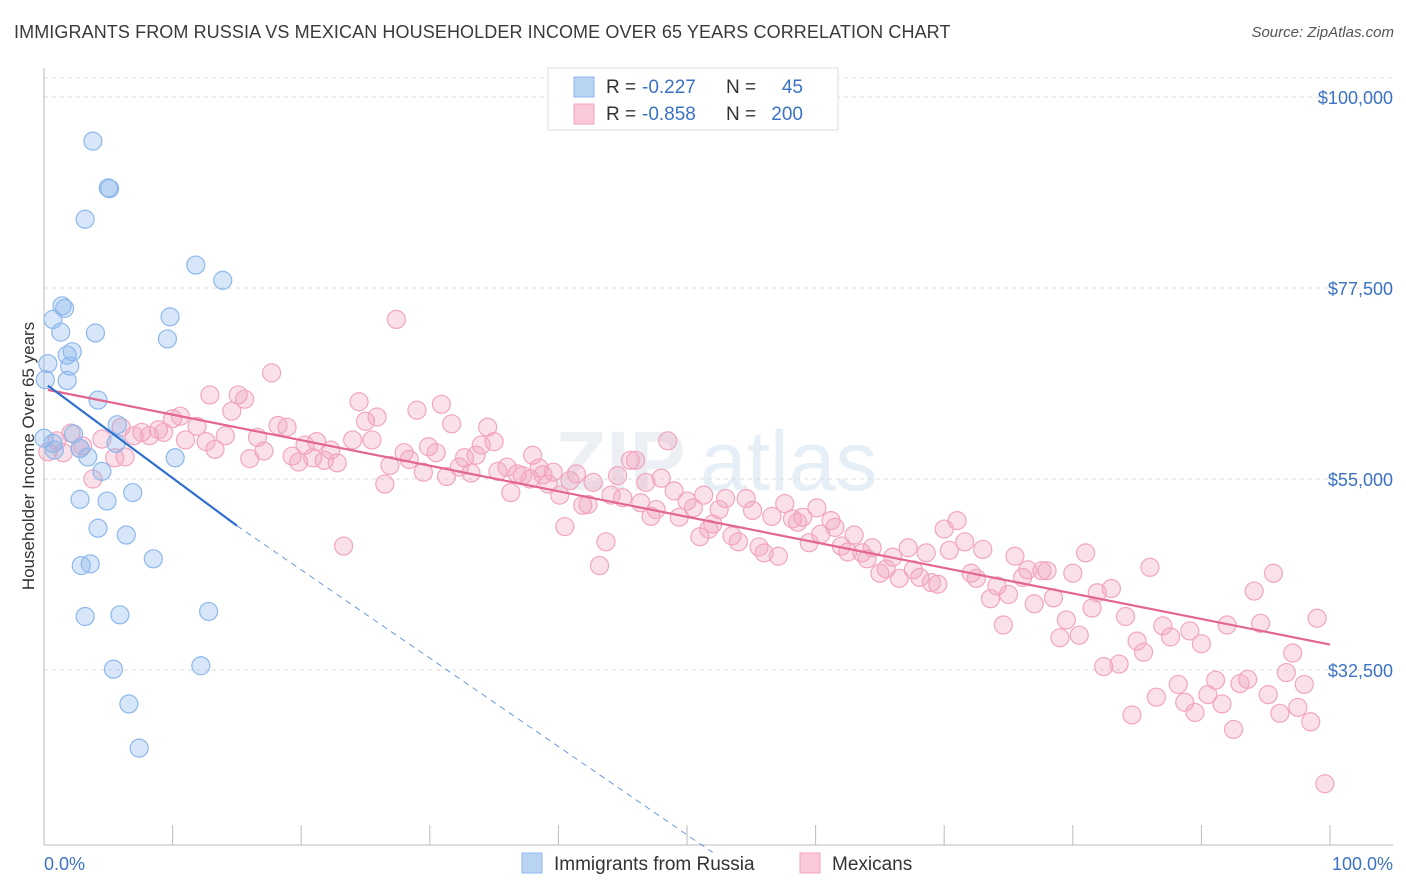 The height and width of the screenshot is (892, 1406). What do you see at coordinates (741, 87) in the screenshot?
I see `legend-n-label: N =` at bounding box center [741, 87].